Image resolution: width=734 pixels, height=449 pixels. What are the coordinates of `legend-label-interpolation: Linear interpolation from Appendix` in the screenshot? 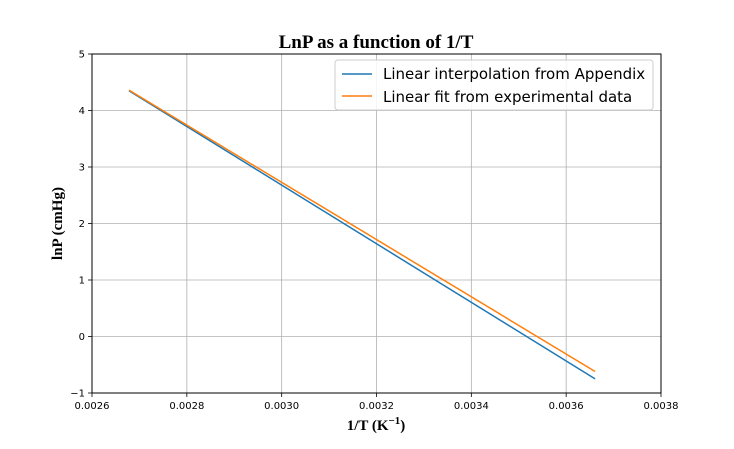 It's located at (514, 74).